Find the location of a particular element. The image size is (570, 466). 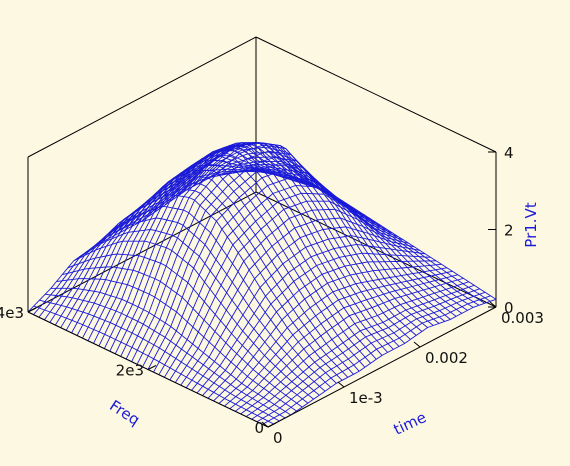

x-tick-label: 4e3 is located at coordinates (12, 313).